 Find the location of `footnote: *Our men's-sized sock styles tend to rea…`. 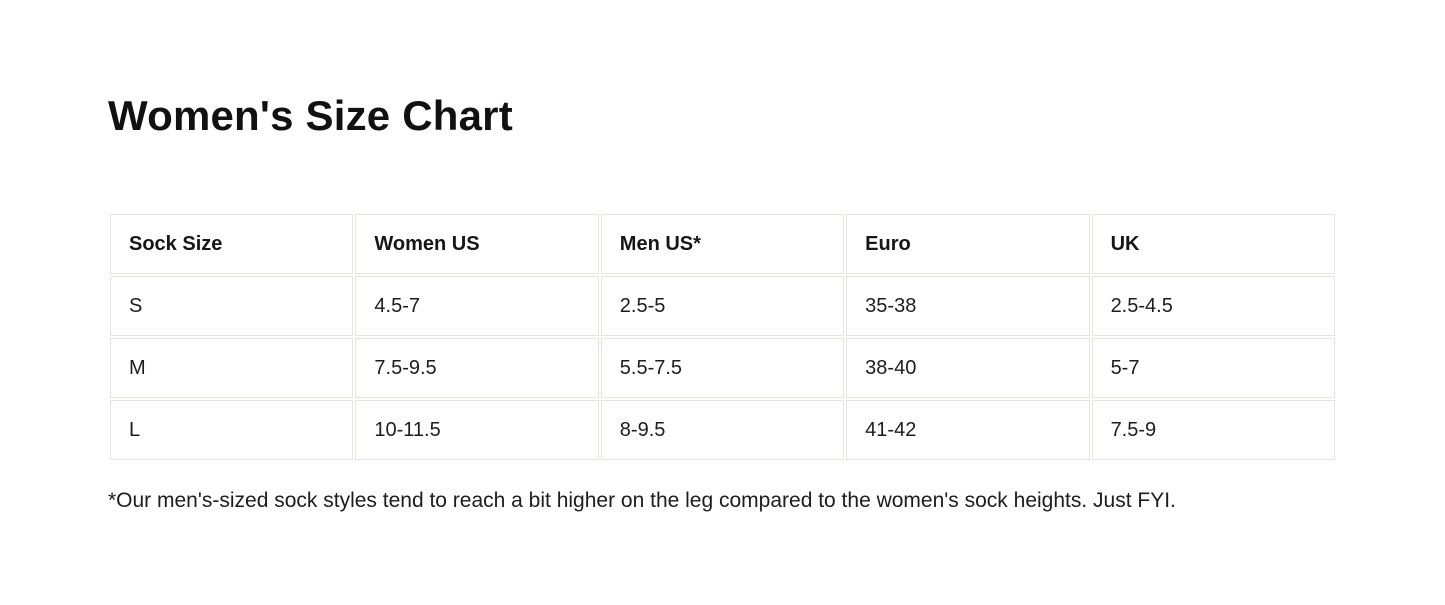

footnote: *Our men's-sized sock styles tend to rea… is located at coordinates (642, 501).